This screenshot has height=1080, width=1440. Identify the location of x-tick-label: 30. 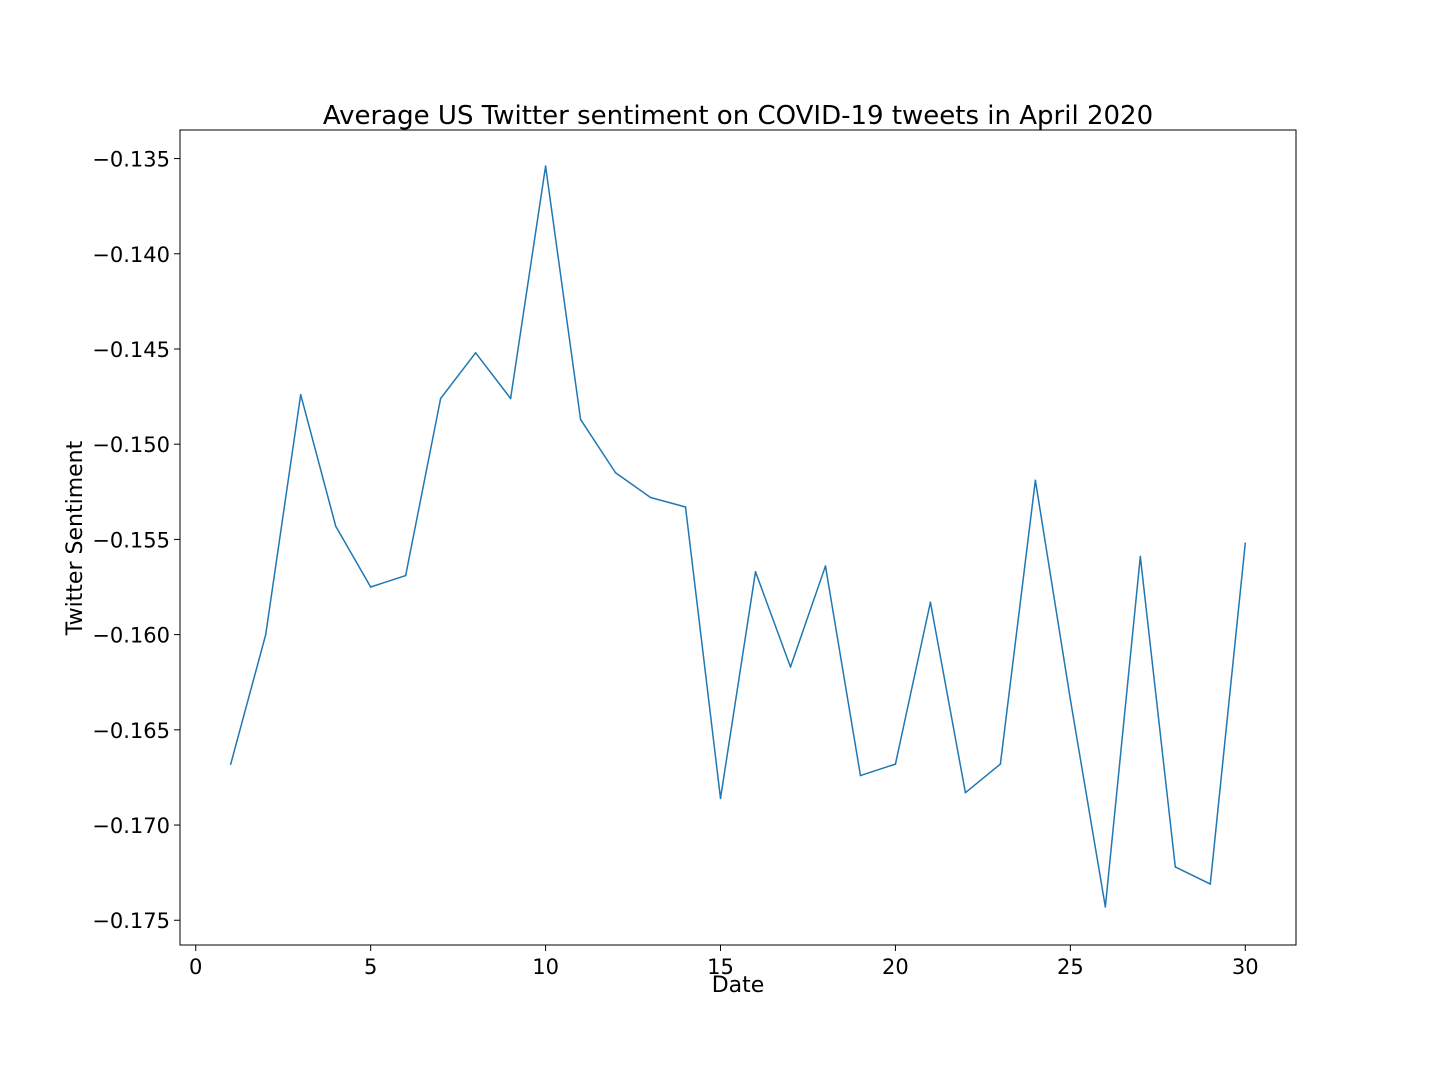
(1245, 967).